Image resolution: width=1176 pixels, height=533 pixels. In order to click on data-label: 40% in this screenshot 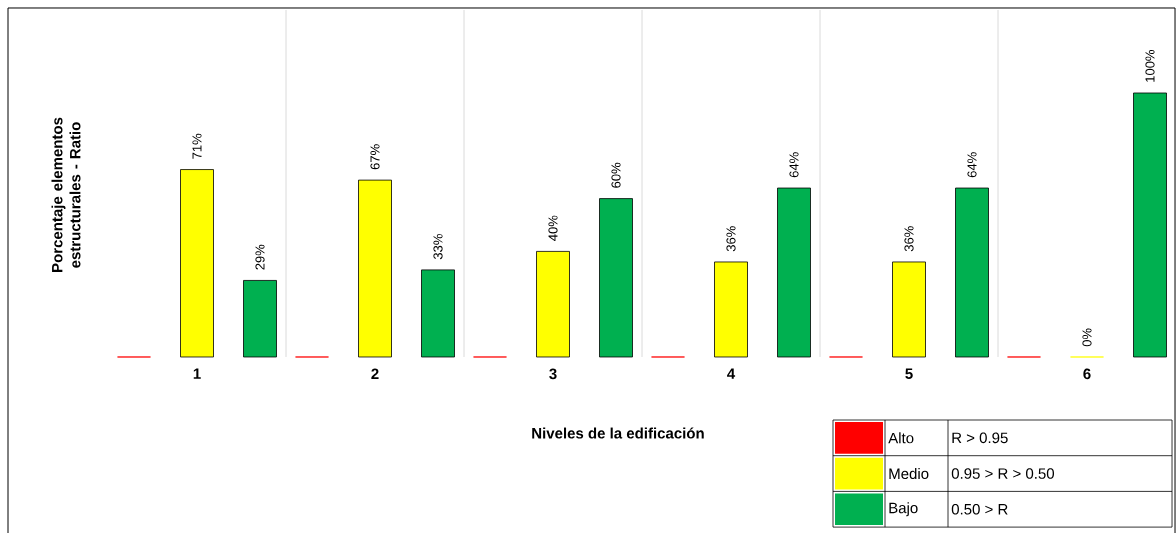, I will do `click(553, 228)`.